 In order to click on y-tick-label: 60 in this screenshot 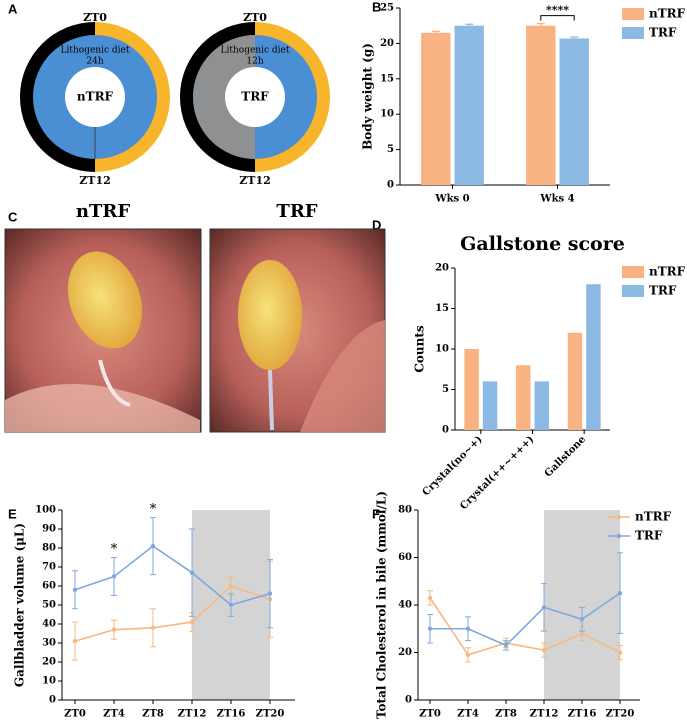, I will do `click(405, 557)`.